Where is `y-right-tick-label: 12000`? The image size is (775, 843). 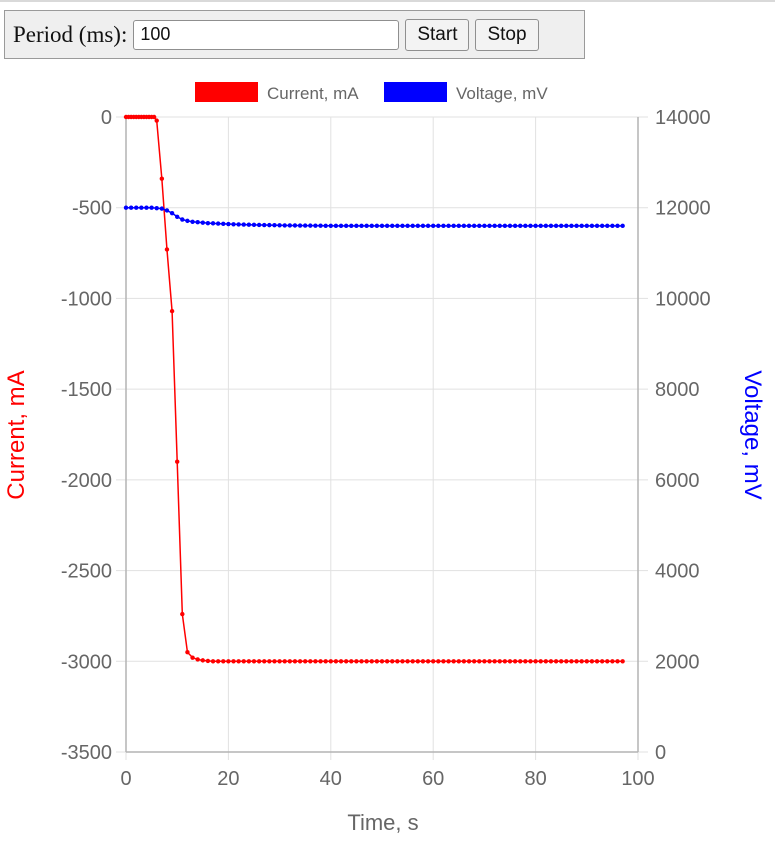 y-right-tick-label: 12000 is located at coordinates (683, 209).